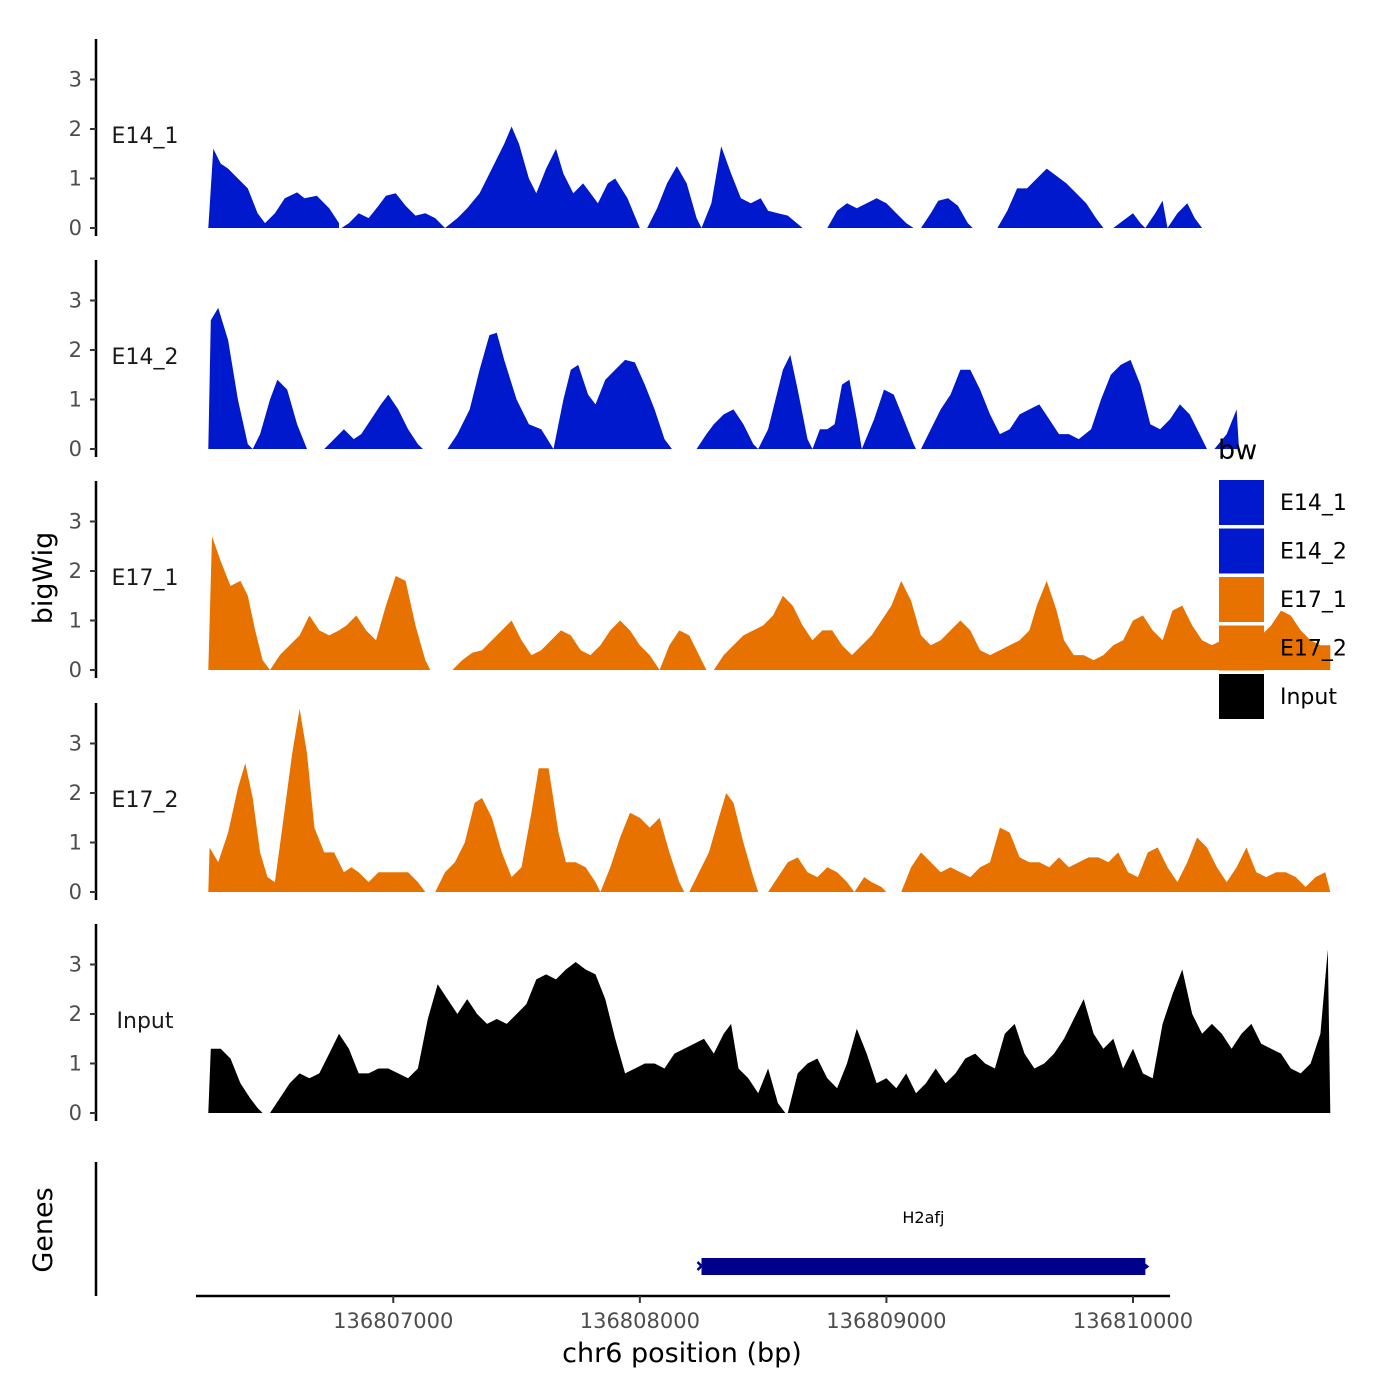 Image resolution: width=1400 pixels, height=1400 pixels. Describe the element at coordinates (145, 357) in the screenshot. I see `track-label: E14_2` at that location.